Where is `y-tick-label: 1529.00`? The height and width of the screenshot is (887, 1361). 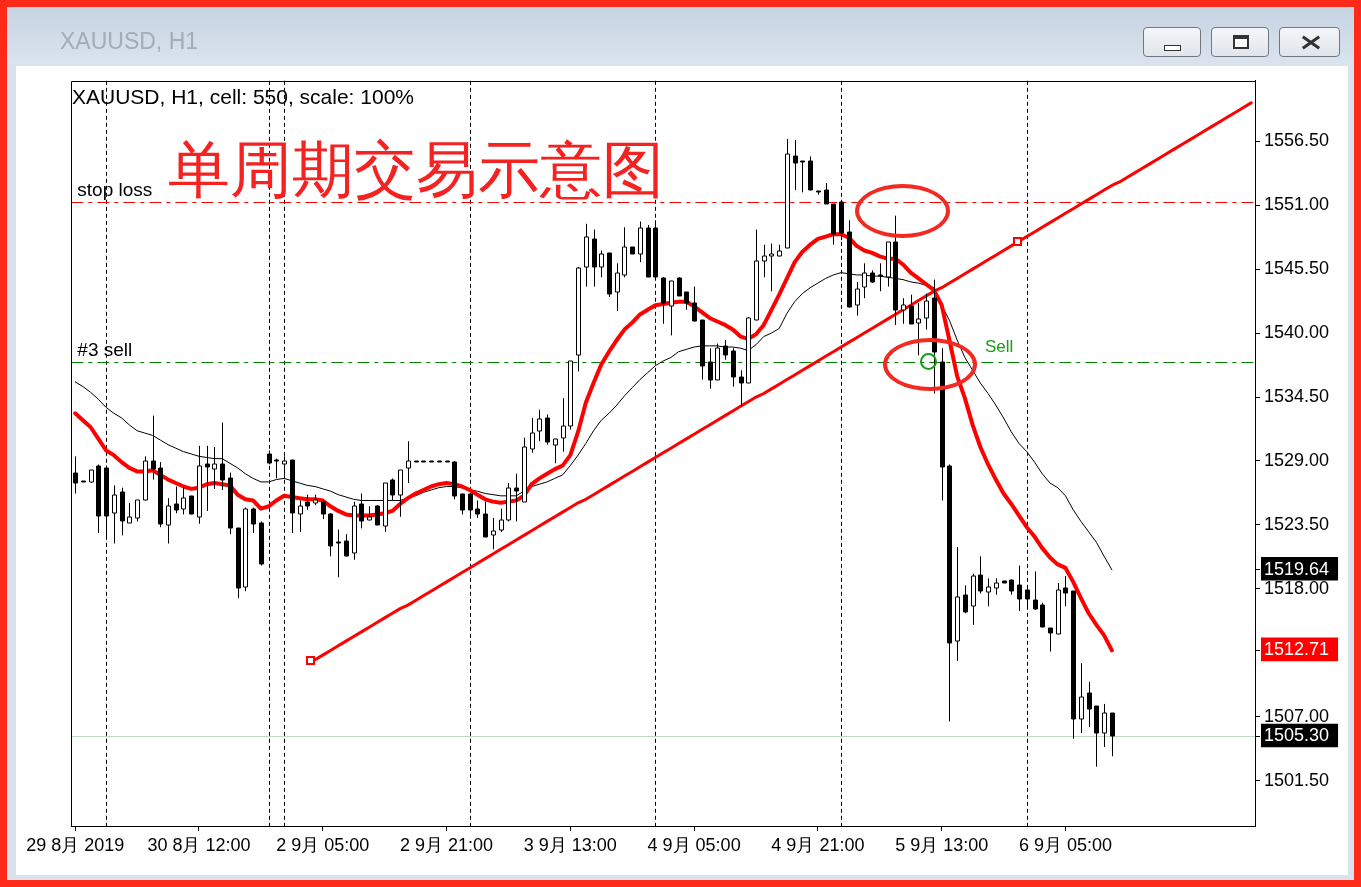
y-tick-label: 1529.00 is located at coordinates (1297, 459).